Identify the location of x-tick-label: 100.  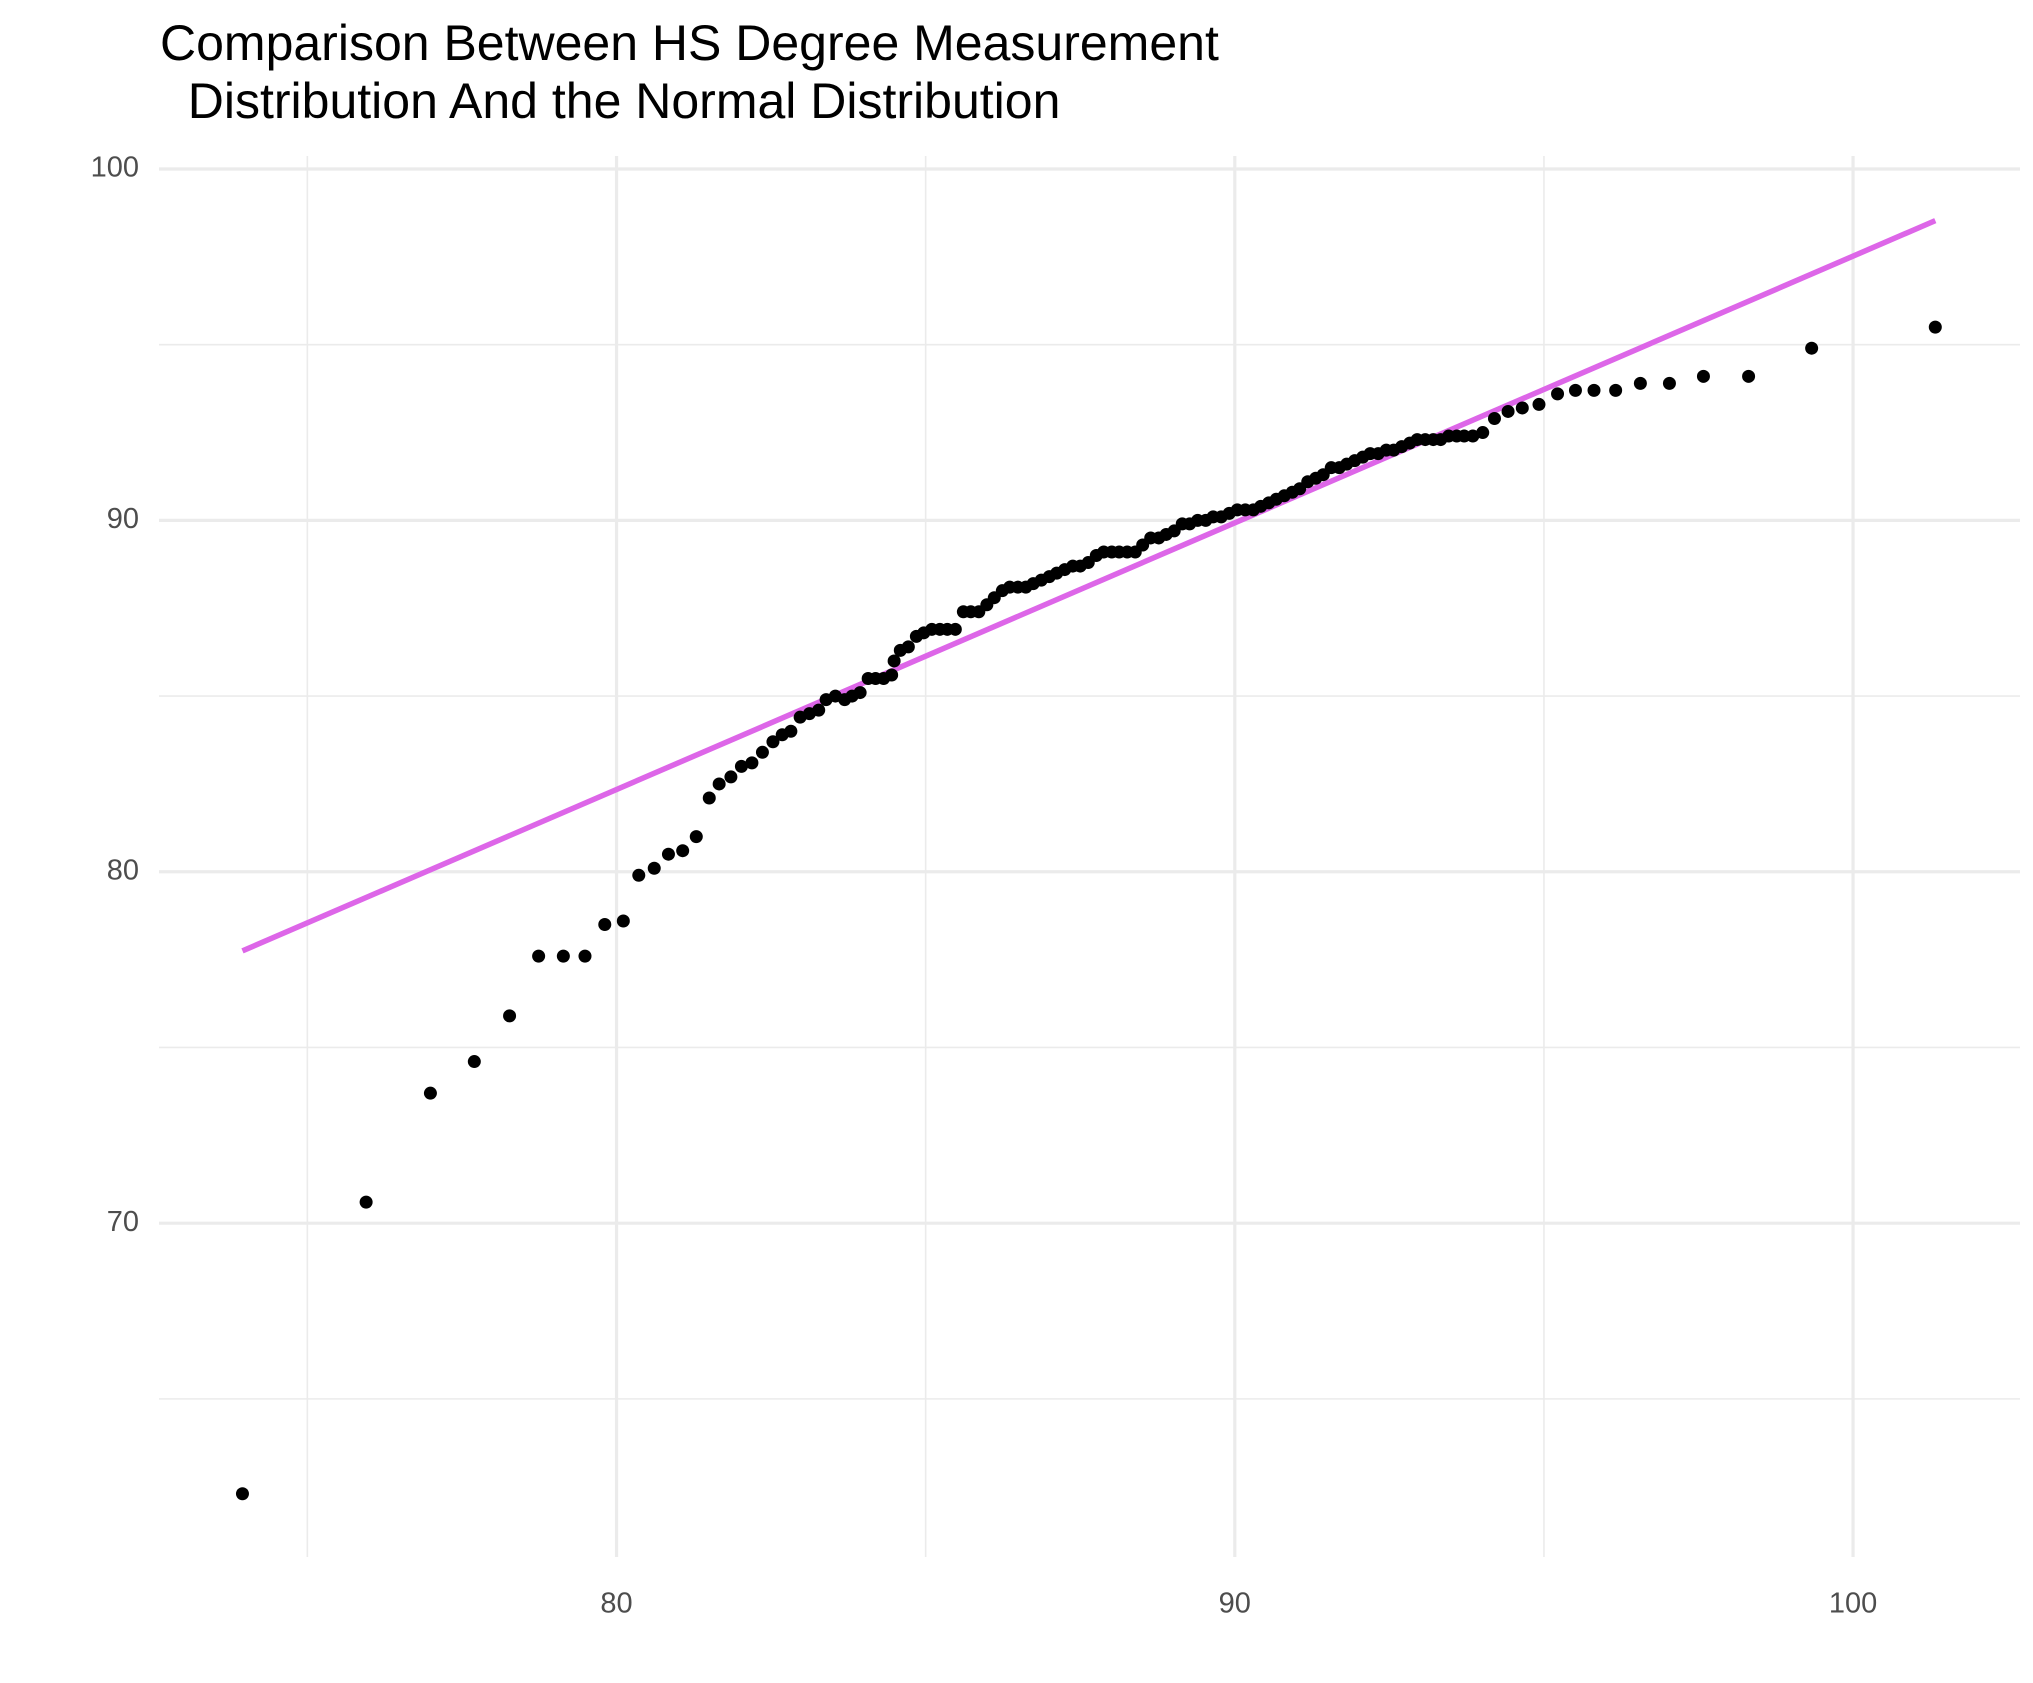
(1853, 1604).